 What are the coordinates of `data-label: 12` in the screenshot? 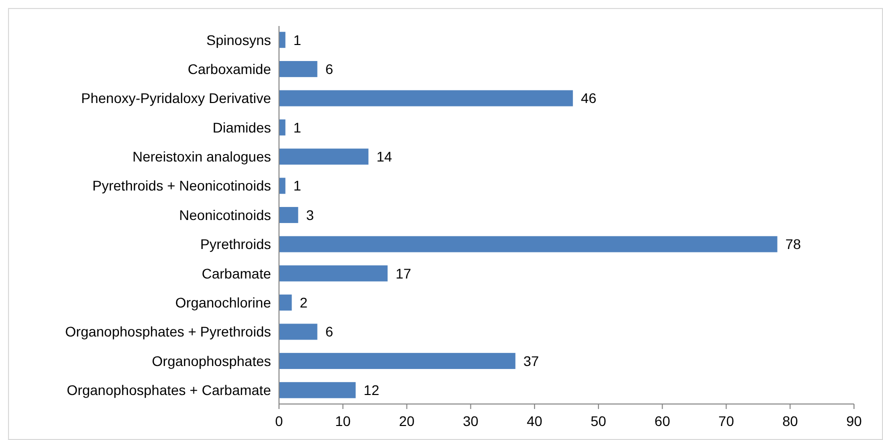 It's located at (372, 390).